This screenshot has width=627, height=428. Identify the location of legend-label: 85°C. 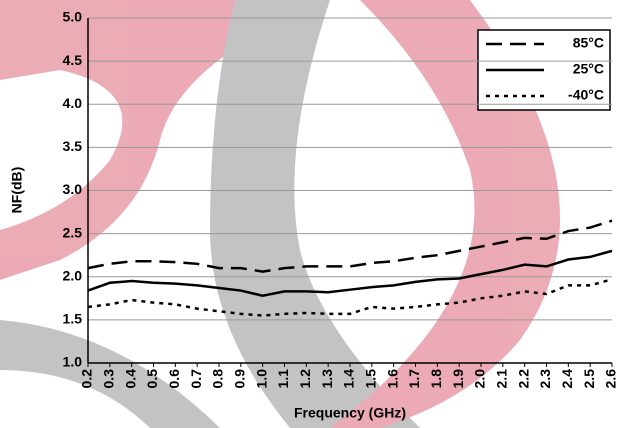
(588, 43).